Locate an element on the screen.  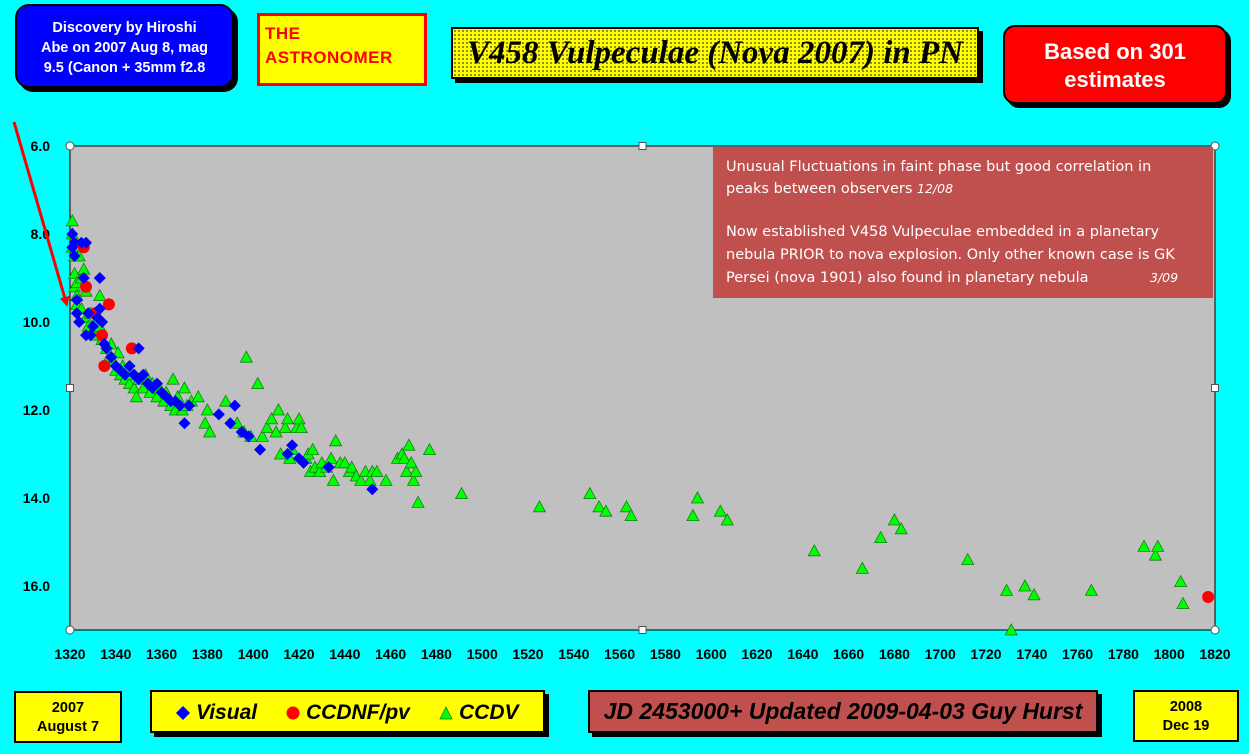
legend-item-visual: Visual is located at coordinates (216, 713).